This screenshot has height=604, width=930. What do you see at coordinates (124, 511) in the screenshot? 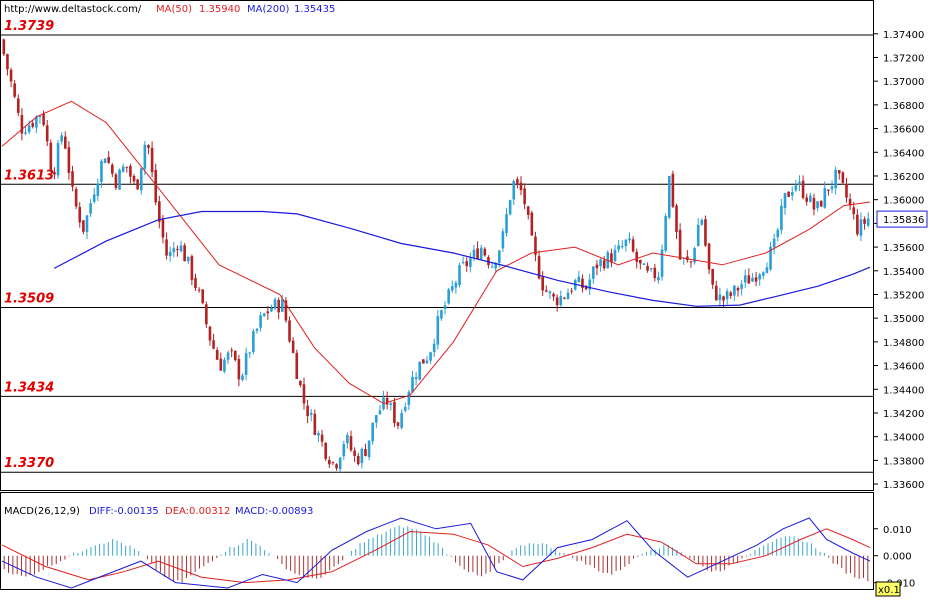
I see `macd-diff-value: DIFF:-0.00135` at bounding box center [124, 511].